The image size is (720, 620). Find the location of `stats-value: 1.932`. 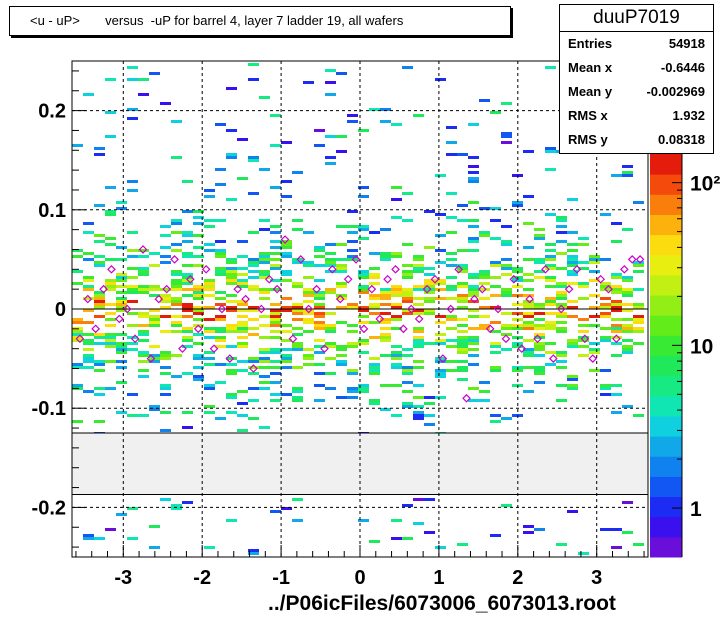

stats-value: 1.932 is located at coordinates (688, 115).